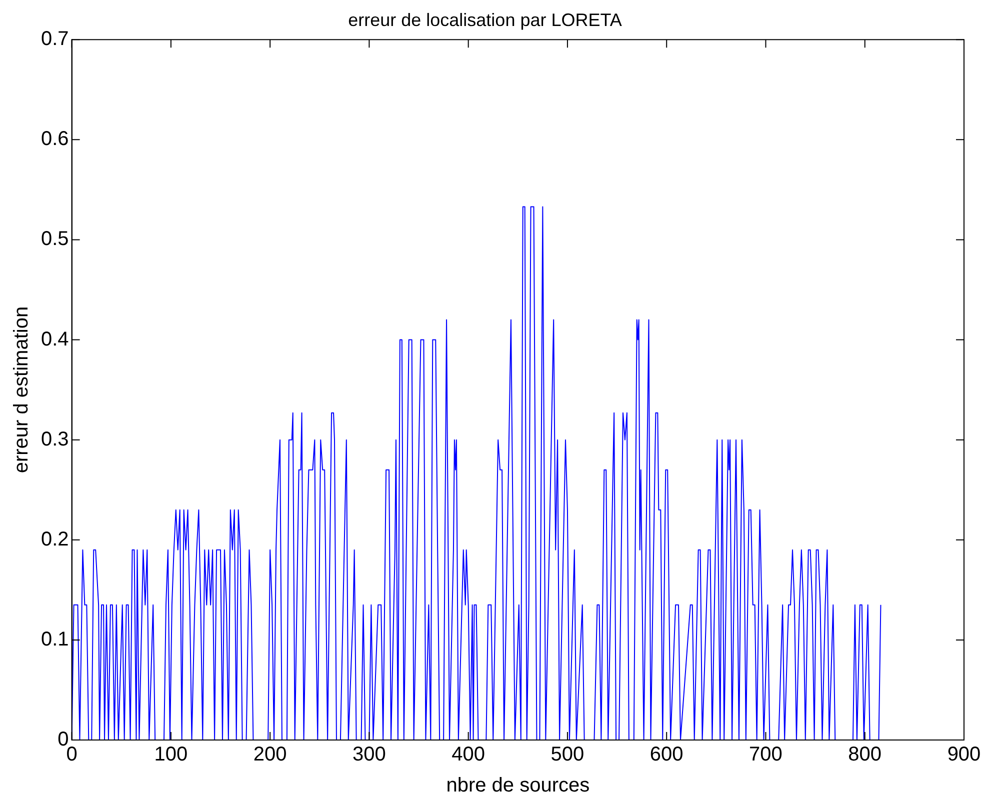 Image resolution: width=986 pixels, height=806 pixels. I want to click on x-tick-label: 900, so click(964, 755).